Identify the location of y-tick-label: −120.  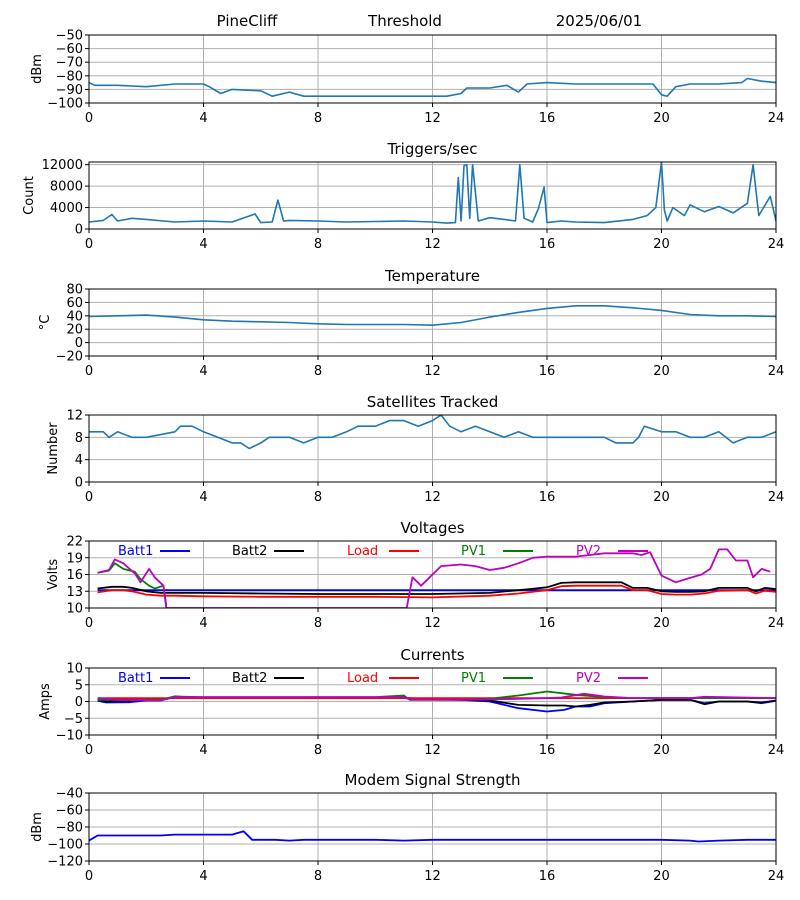
(65, 862).